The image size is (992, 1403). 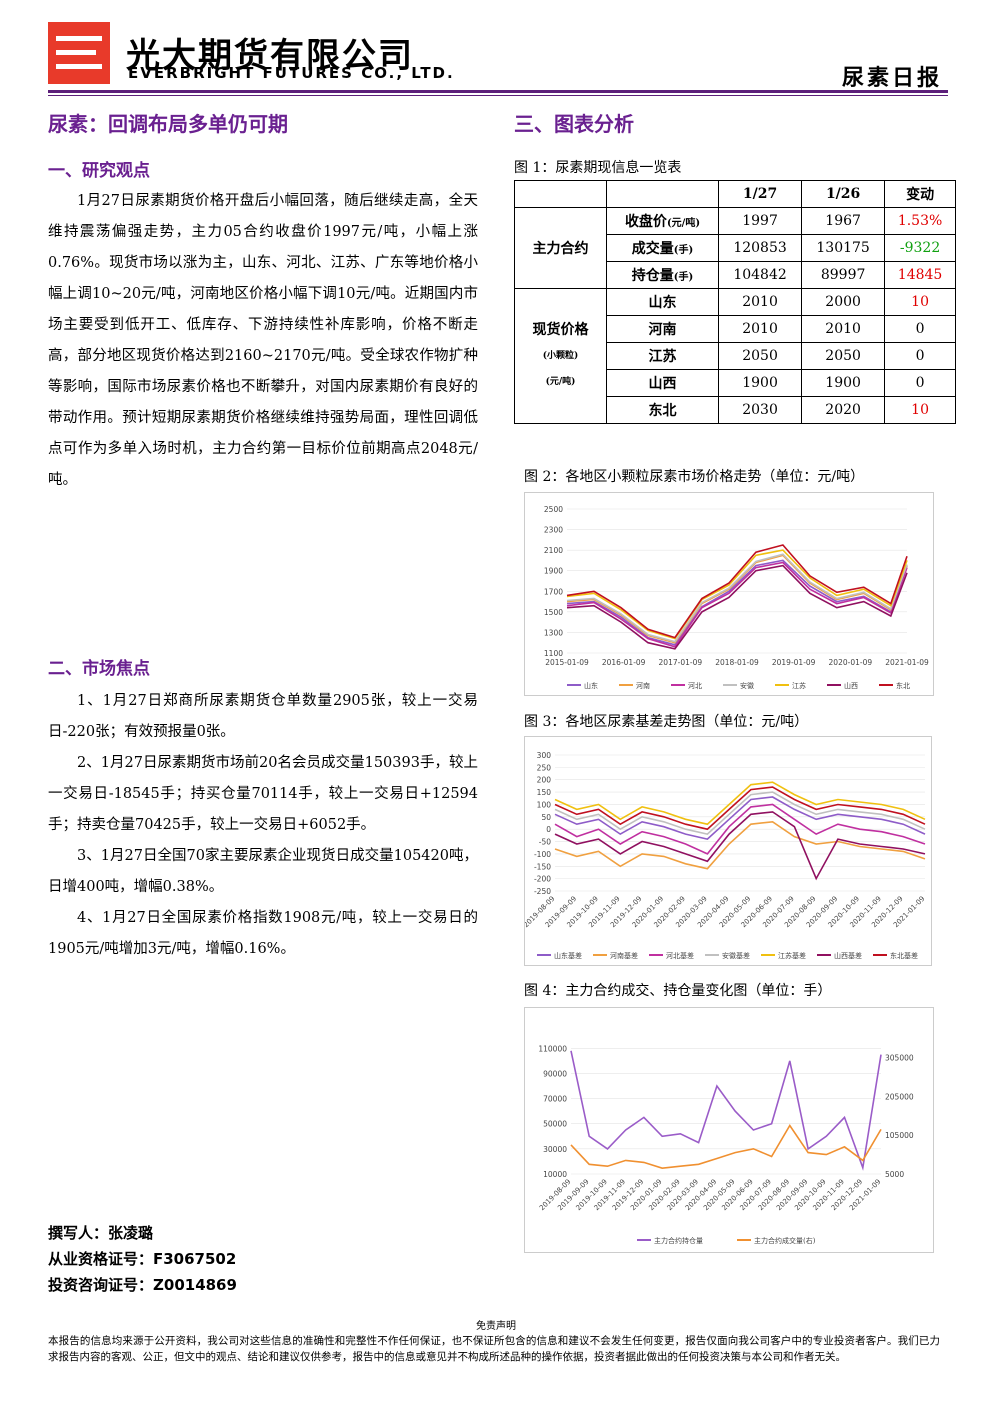 What do you see at coordinates (695, 686) in the screenshot?
I see `legend-label: 河北` at bounding box center [695, 686].